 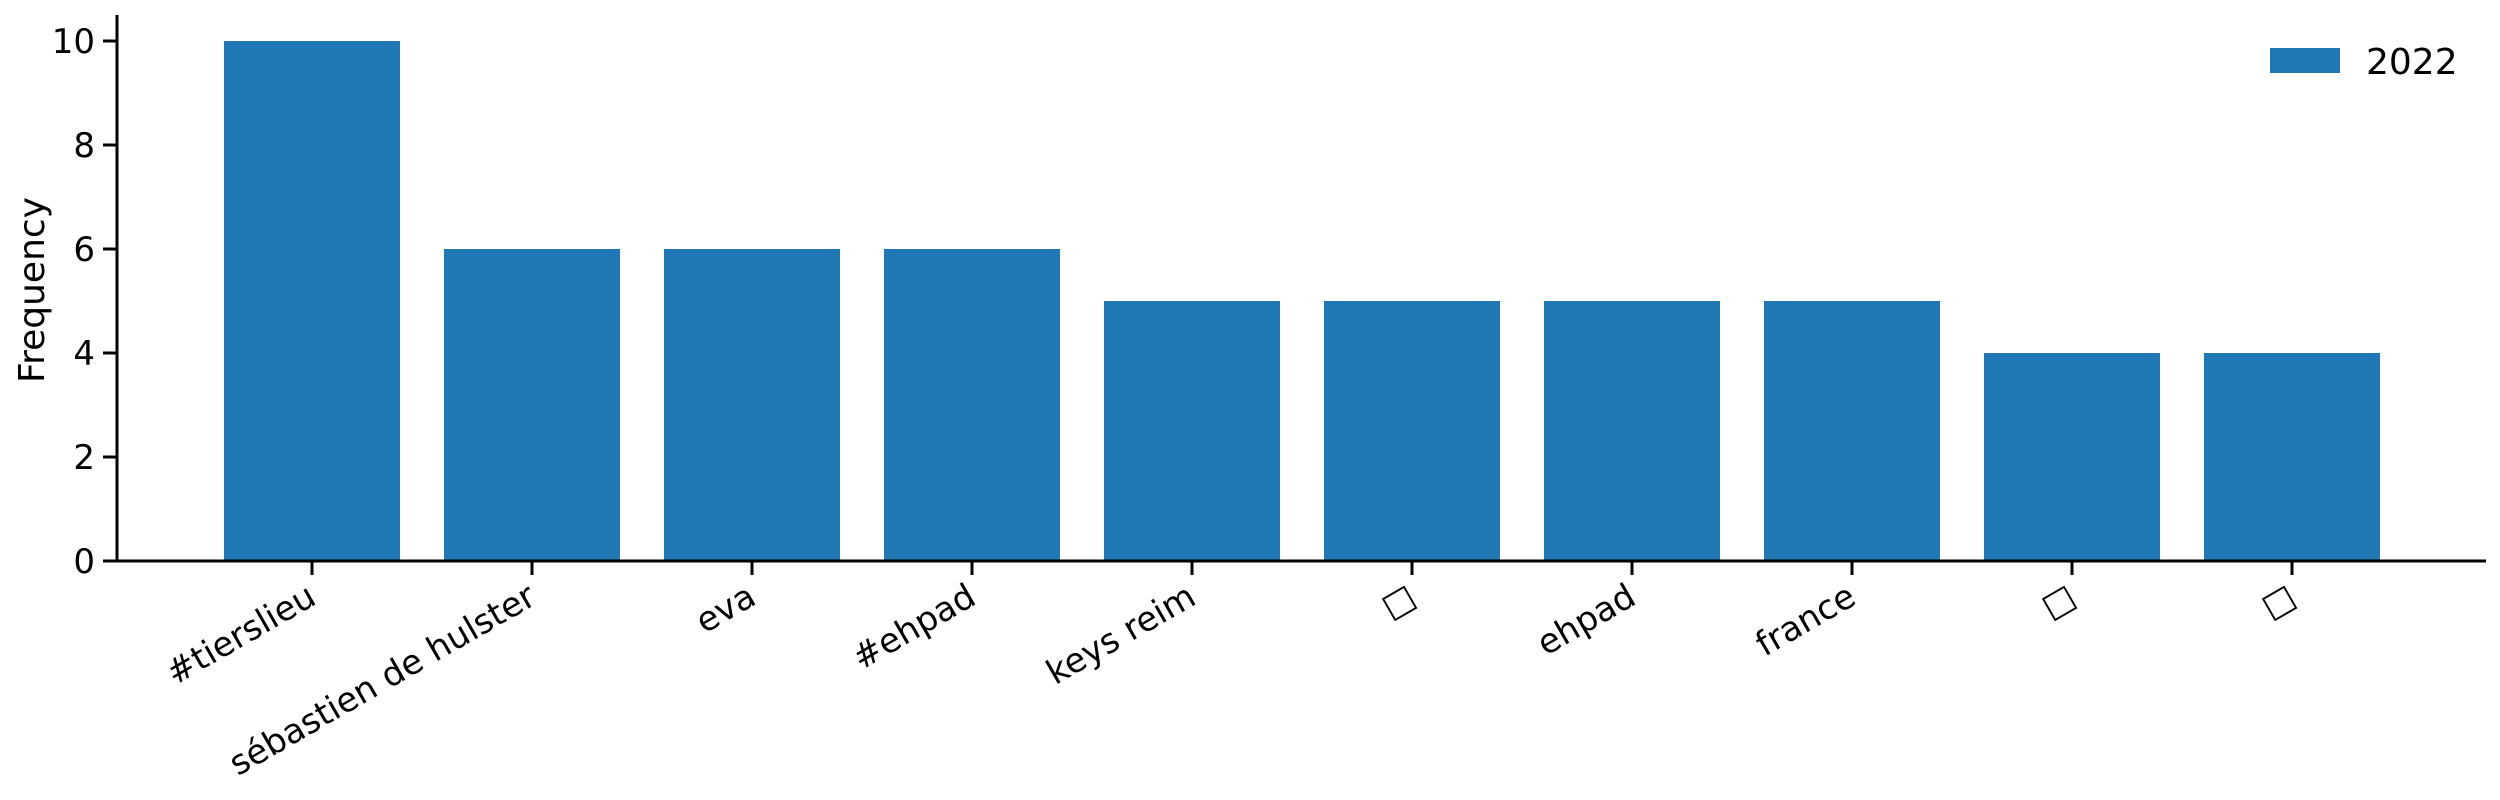 What do you see at coordinates (84, 562) in the screenshot?
I see `y-tick-label: 0` at bounding box center [84, 562].